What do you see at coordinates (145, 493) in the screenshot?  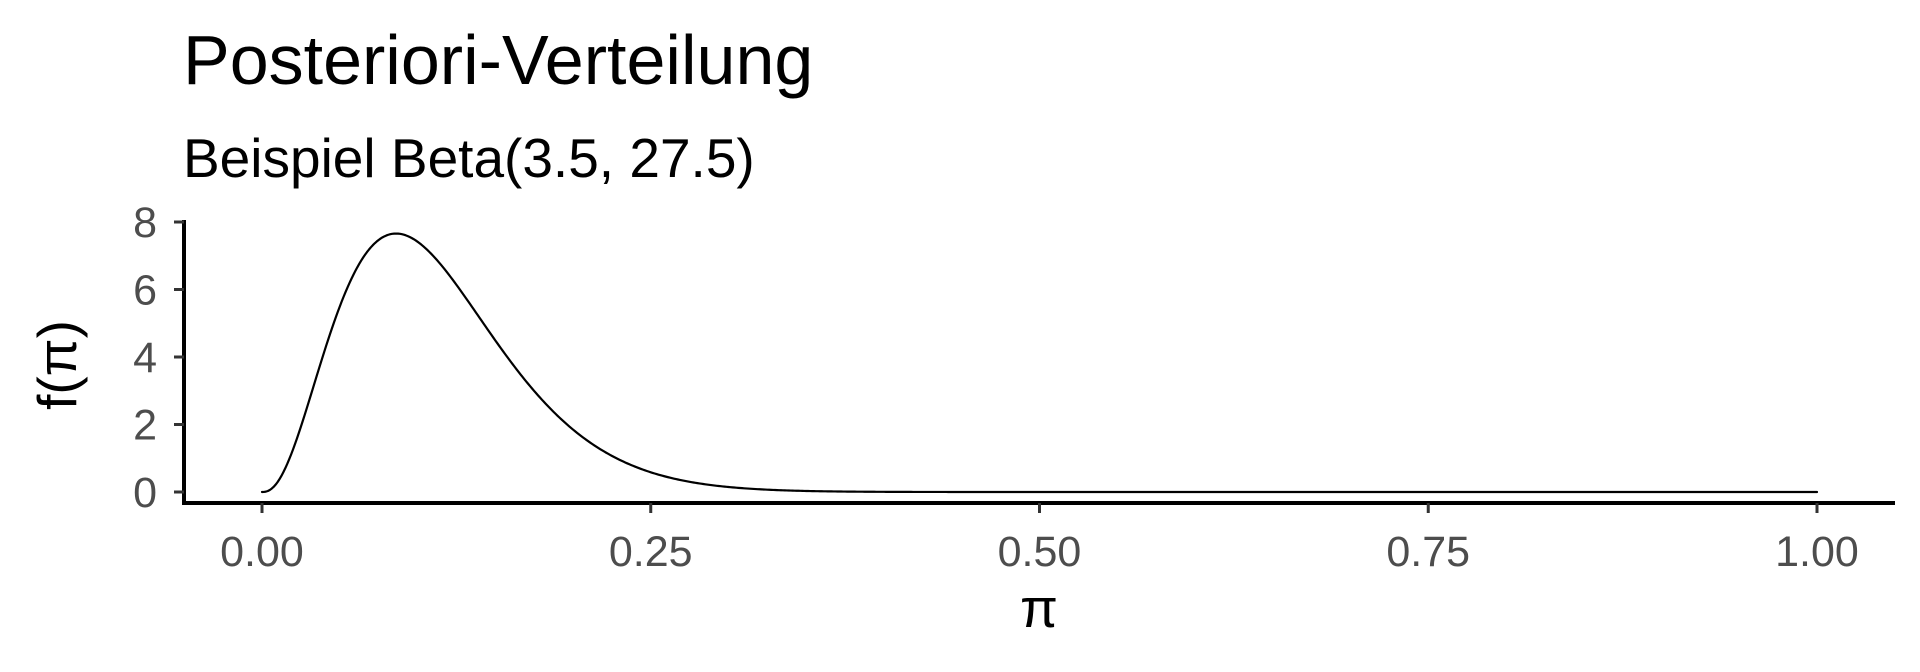 I see `y-tick-label: 0` at bounding box center [145, 493].